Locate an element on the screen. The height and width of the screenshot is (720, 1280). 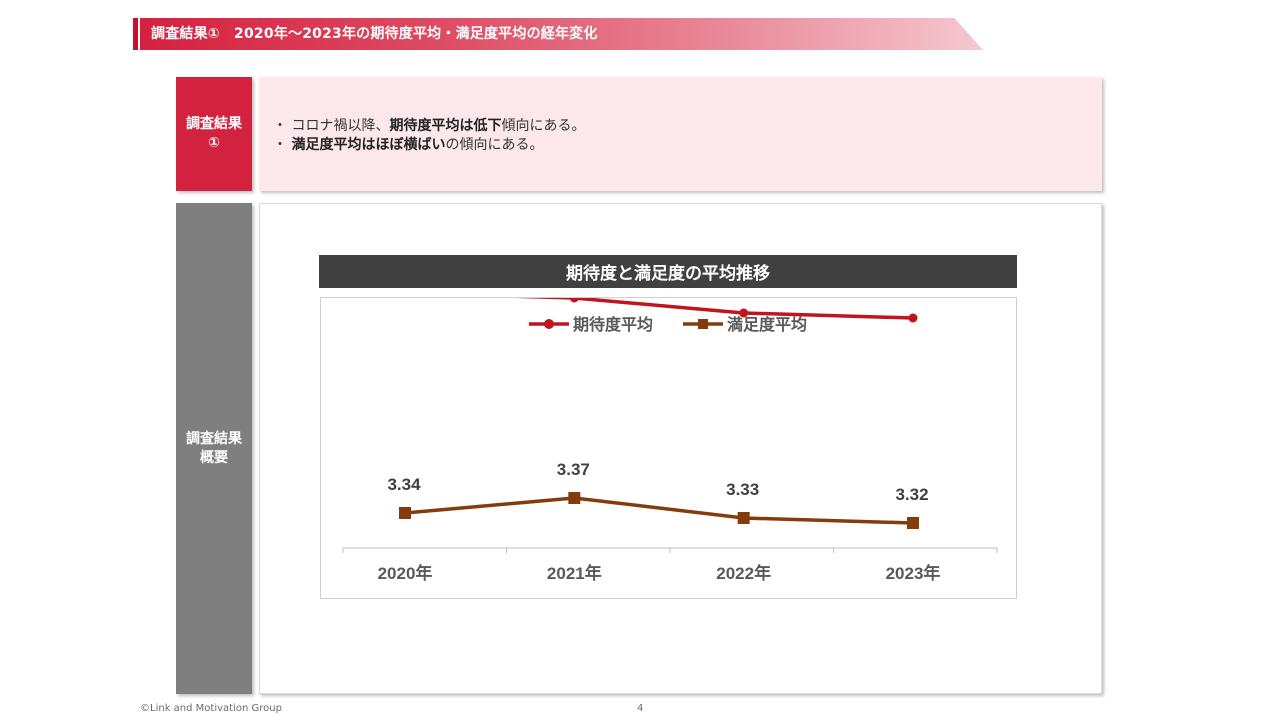
slide-title: 調査結果① 2020年～2023年の期待度平均・満足度平均の経年変化 is located at coordinates (374, 34).